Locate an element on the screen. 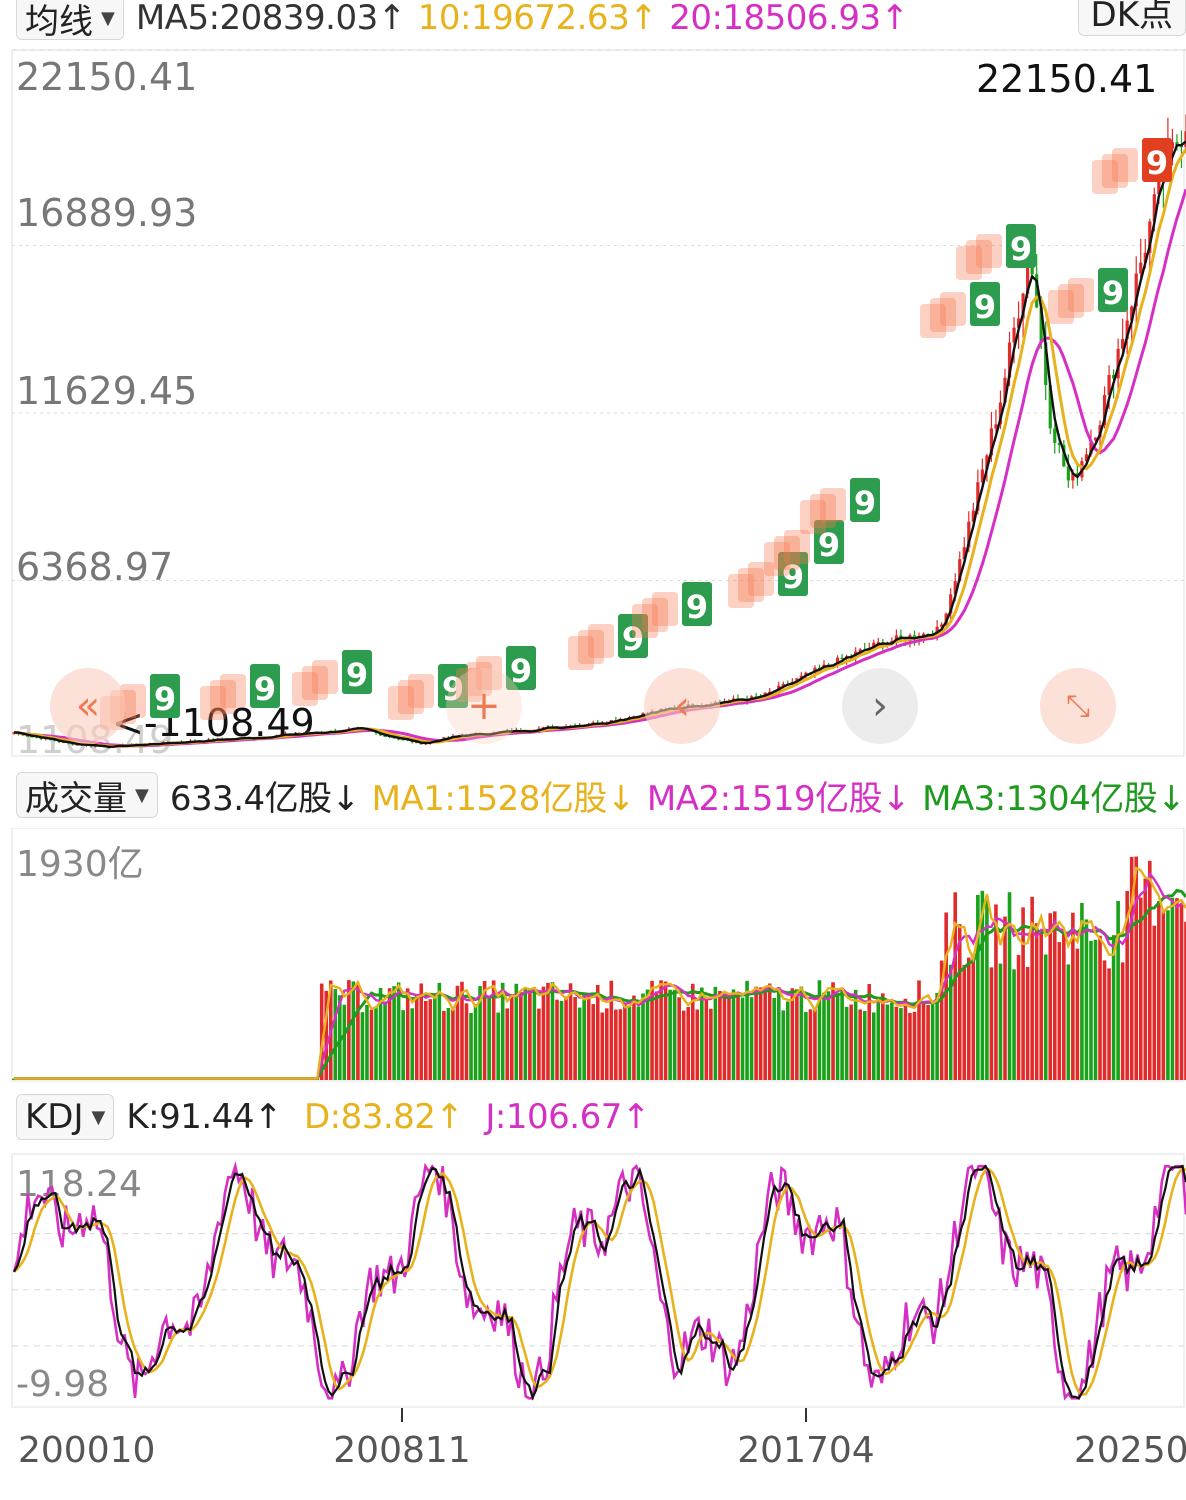  double-left-icon: « is located at coordinates (88, 706).